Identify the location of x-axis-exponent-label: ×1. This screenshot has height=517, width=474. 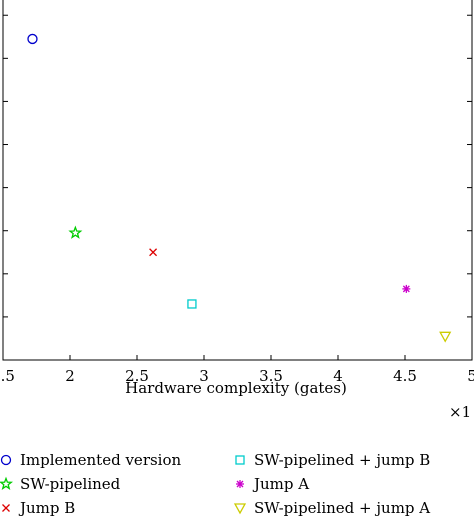
(460, 412).